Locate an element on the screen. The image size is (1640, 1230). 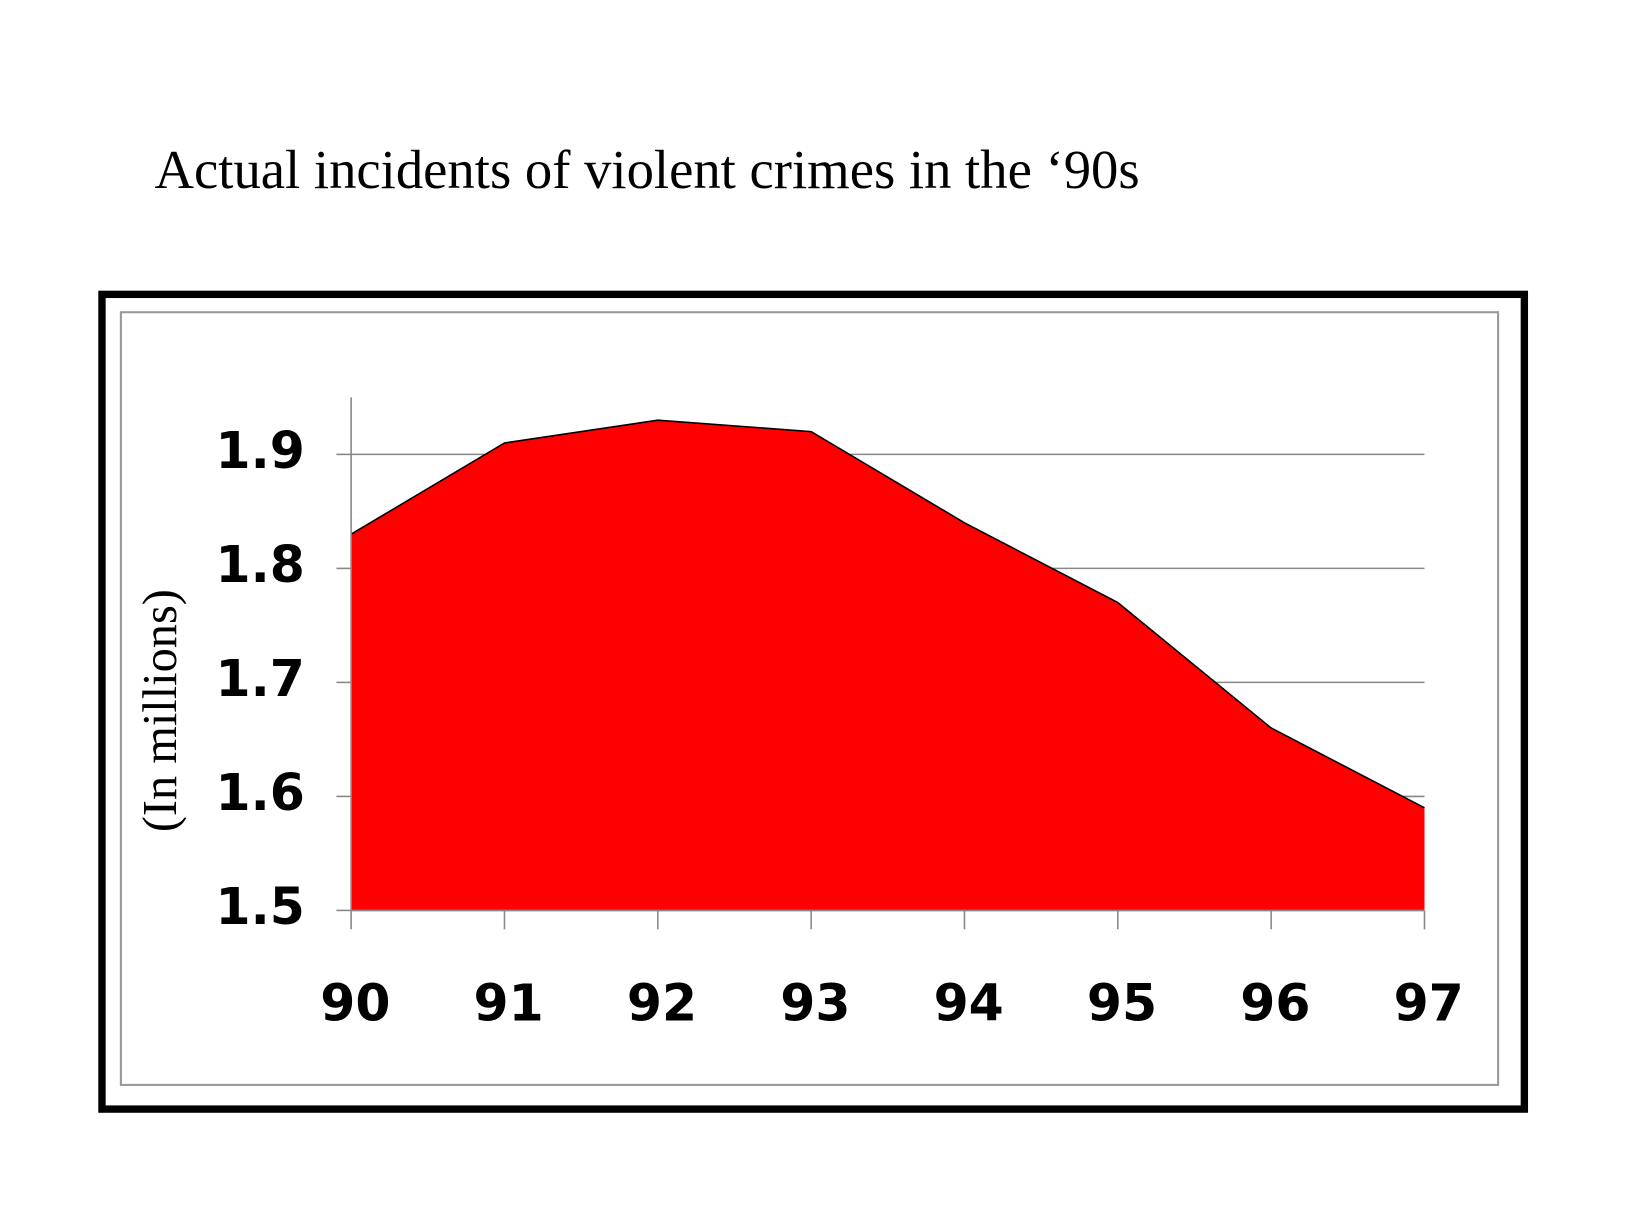
y-tick-label: 1.9 is located at coordinates (259, 450).